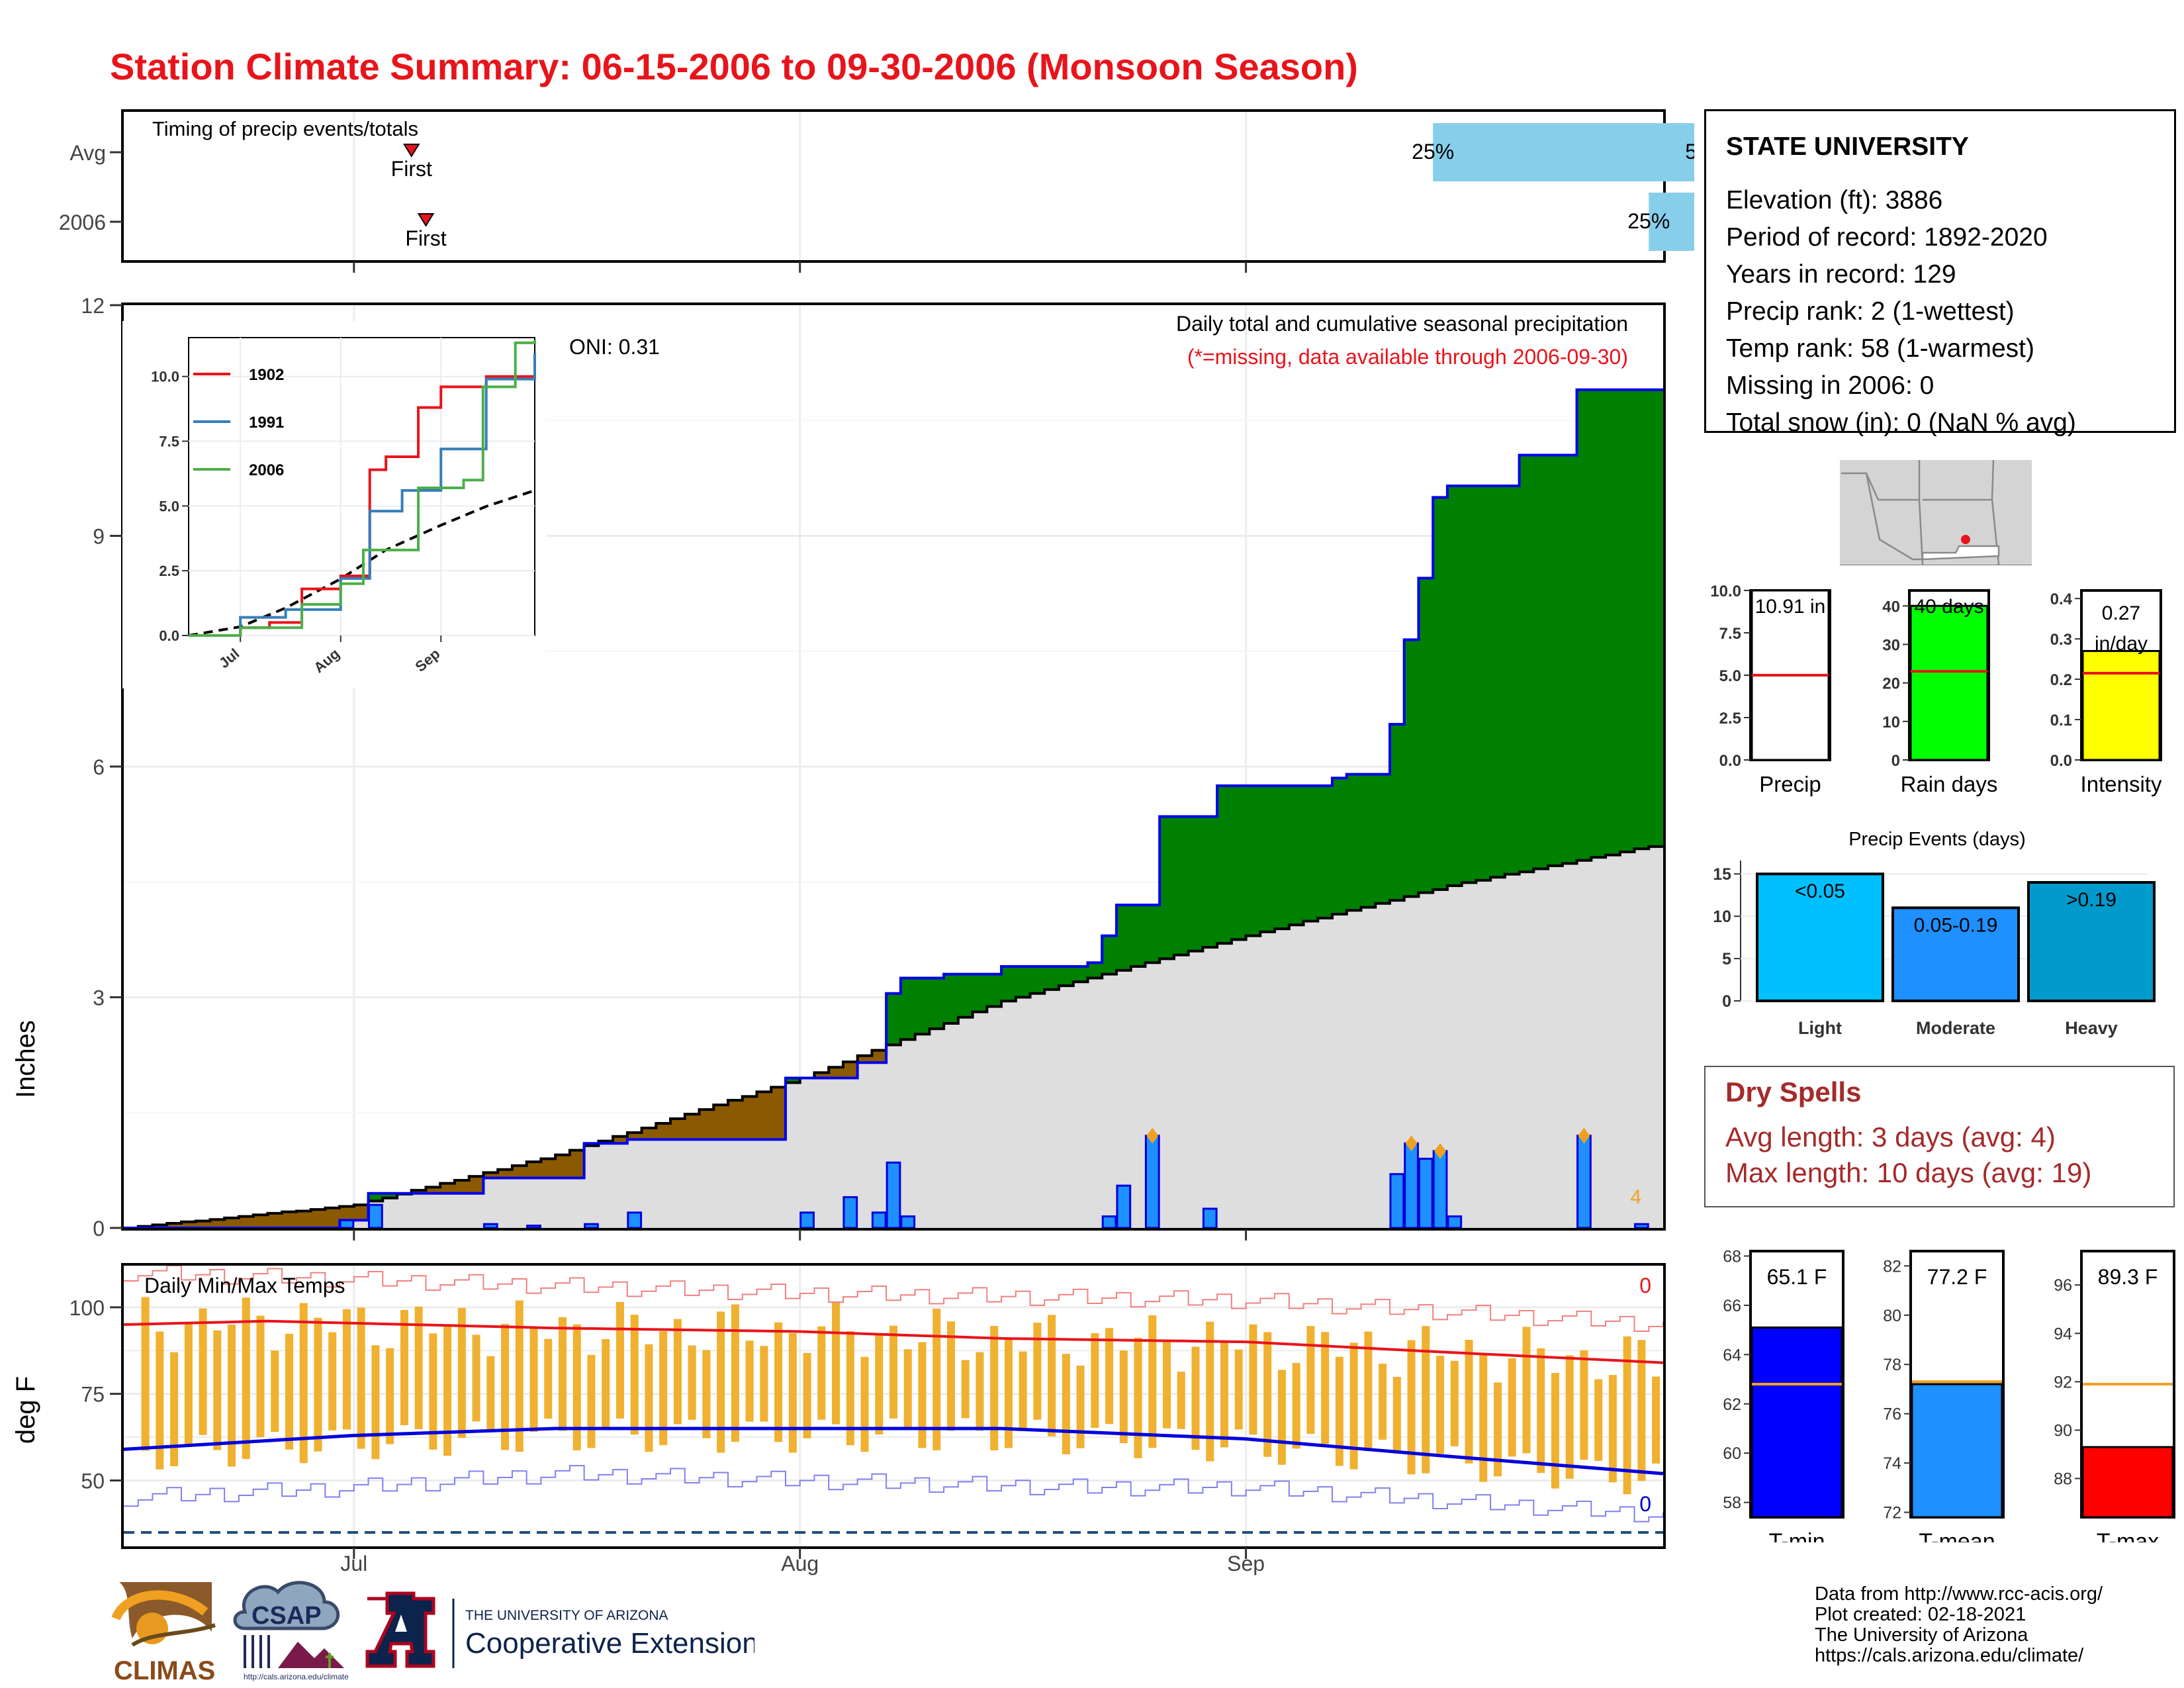  Describe the element at coordinates (169, 636) in the screenshot. I see `inset-y-tick-label: 0.0` at that location.